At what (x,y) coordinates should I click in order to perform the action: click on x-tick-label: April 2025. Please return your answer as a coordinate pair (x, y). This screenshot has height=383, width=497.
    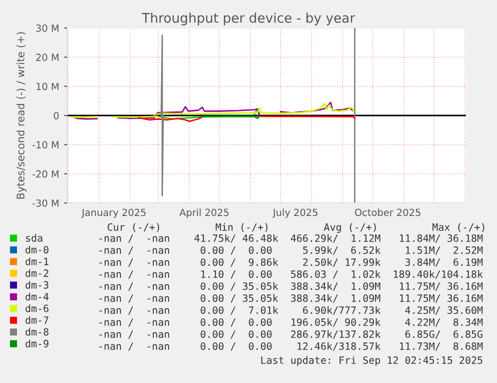
    Looking at the image, I should click on (204, 213).